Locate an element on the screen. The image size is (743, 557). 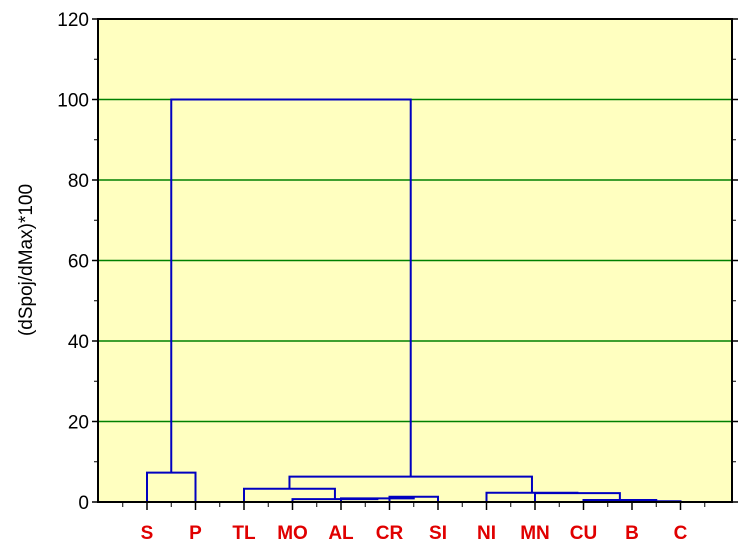
leaf-label: AL is located at coordinates (341, 533).